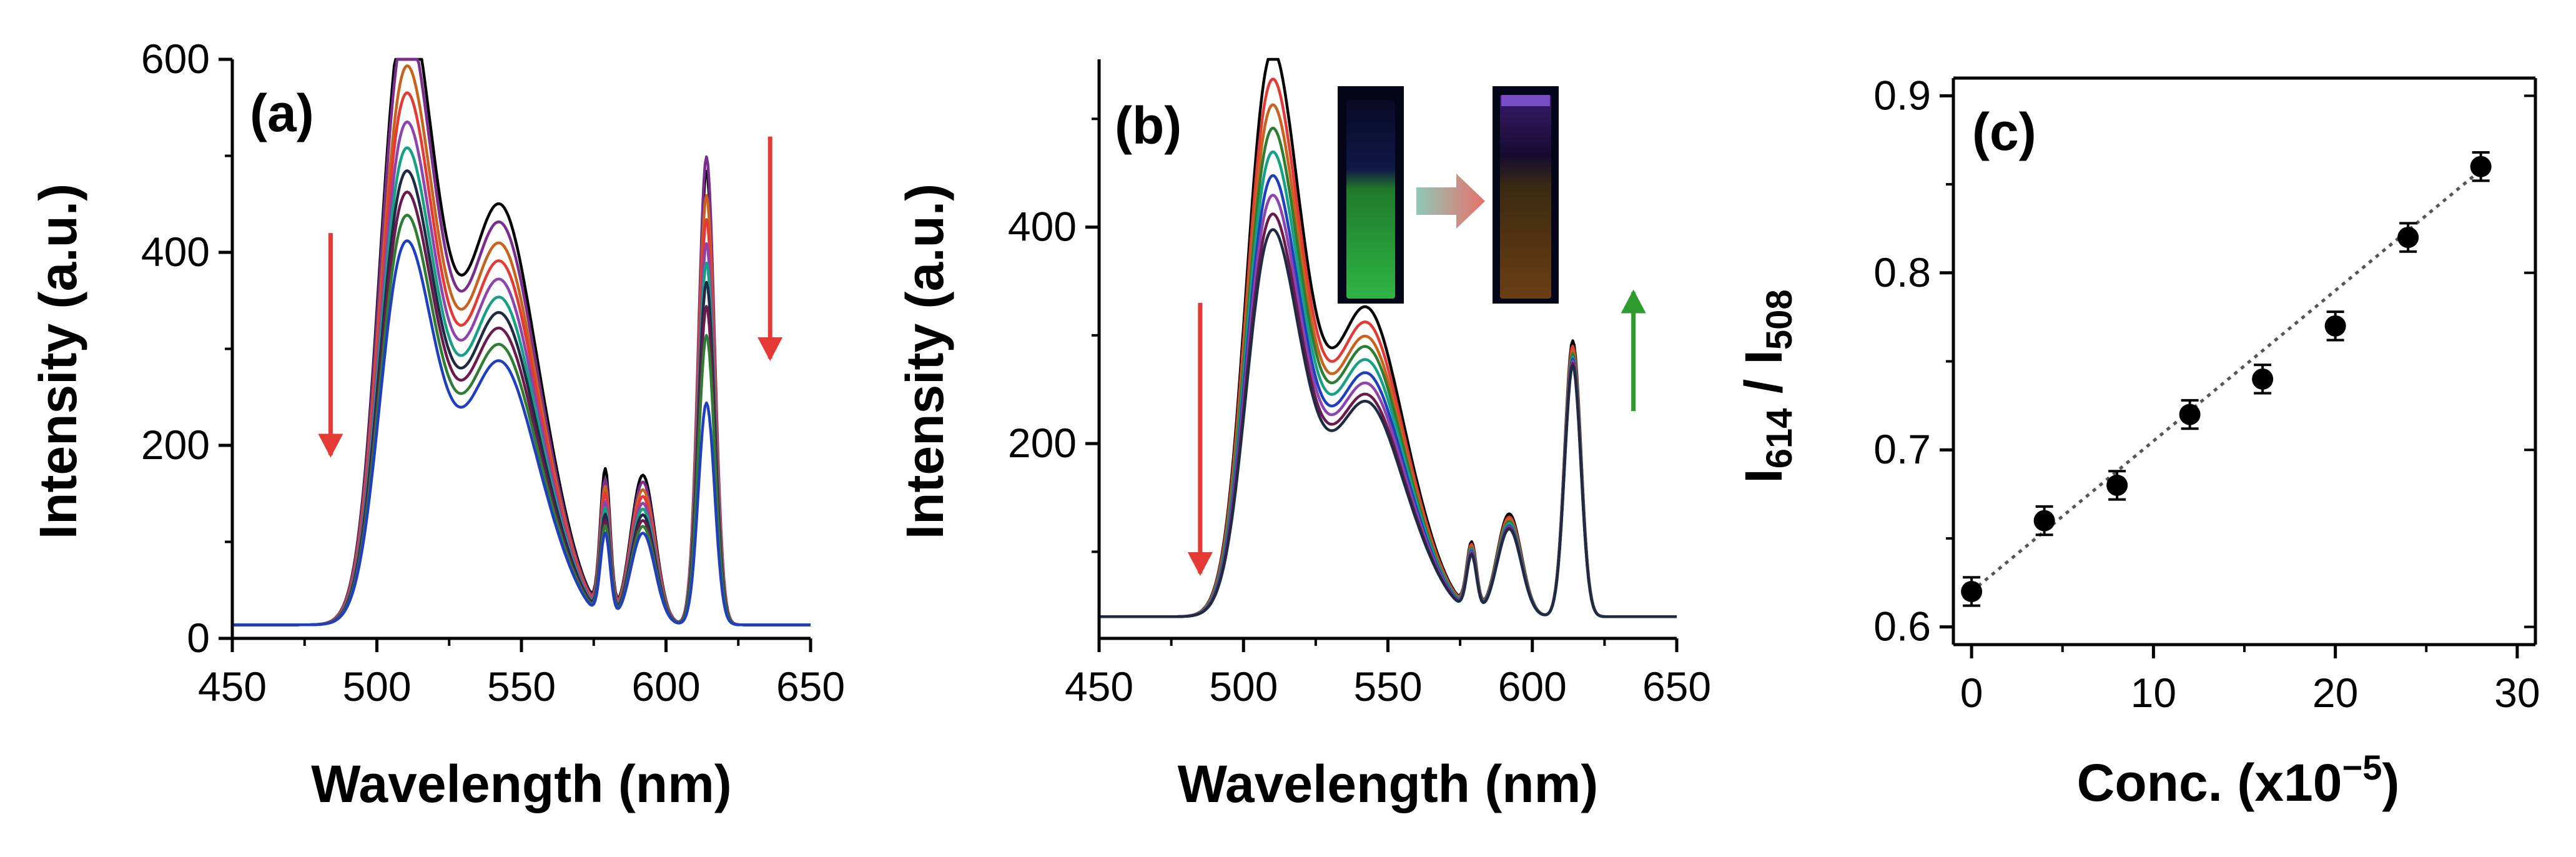 This screenshot has height=857, width=2576. I want to click on vial-before-solution, so click(1371, 199).